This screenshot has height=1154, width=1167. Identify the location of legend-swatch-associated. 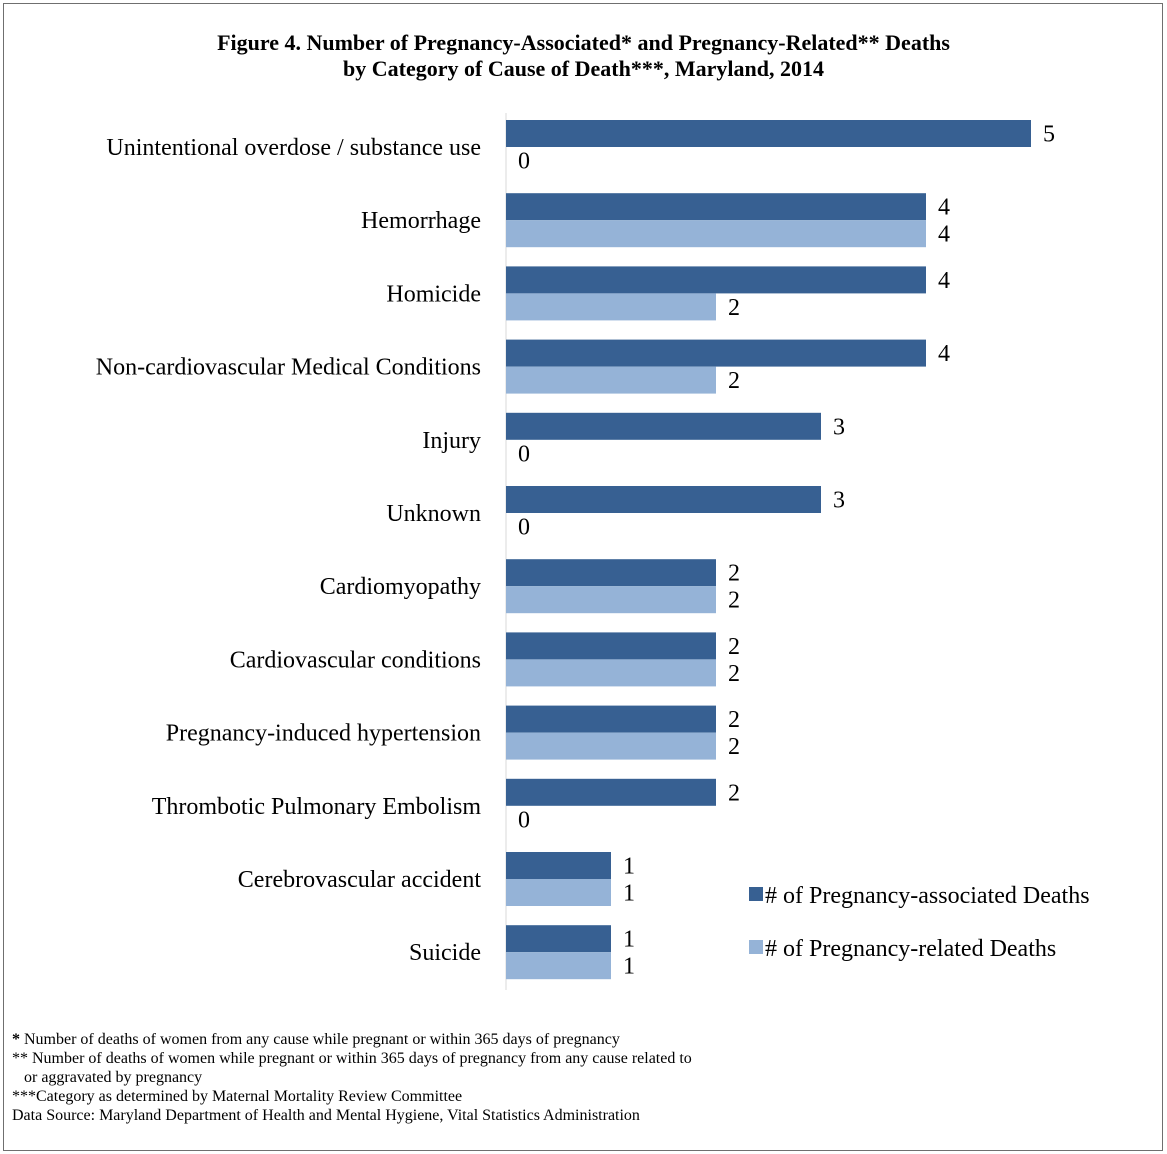
(756, 894).